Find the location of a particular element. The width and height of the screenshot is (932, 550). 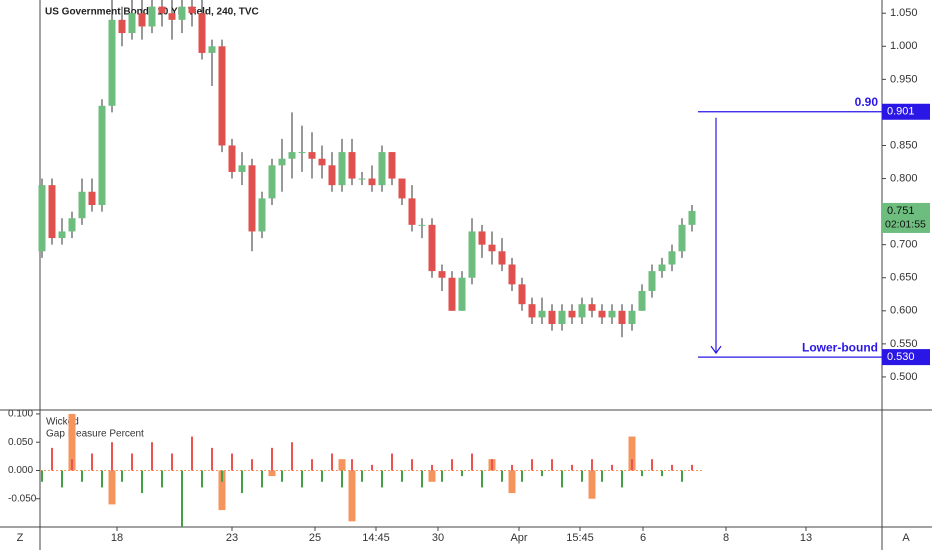

y-tick-label: 0.550 is located at coordinates (904, 344).